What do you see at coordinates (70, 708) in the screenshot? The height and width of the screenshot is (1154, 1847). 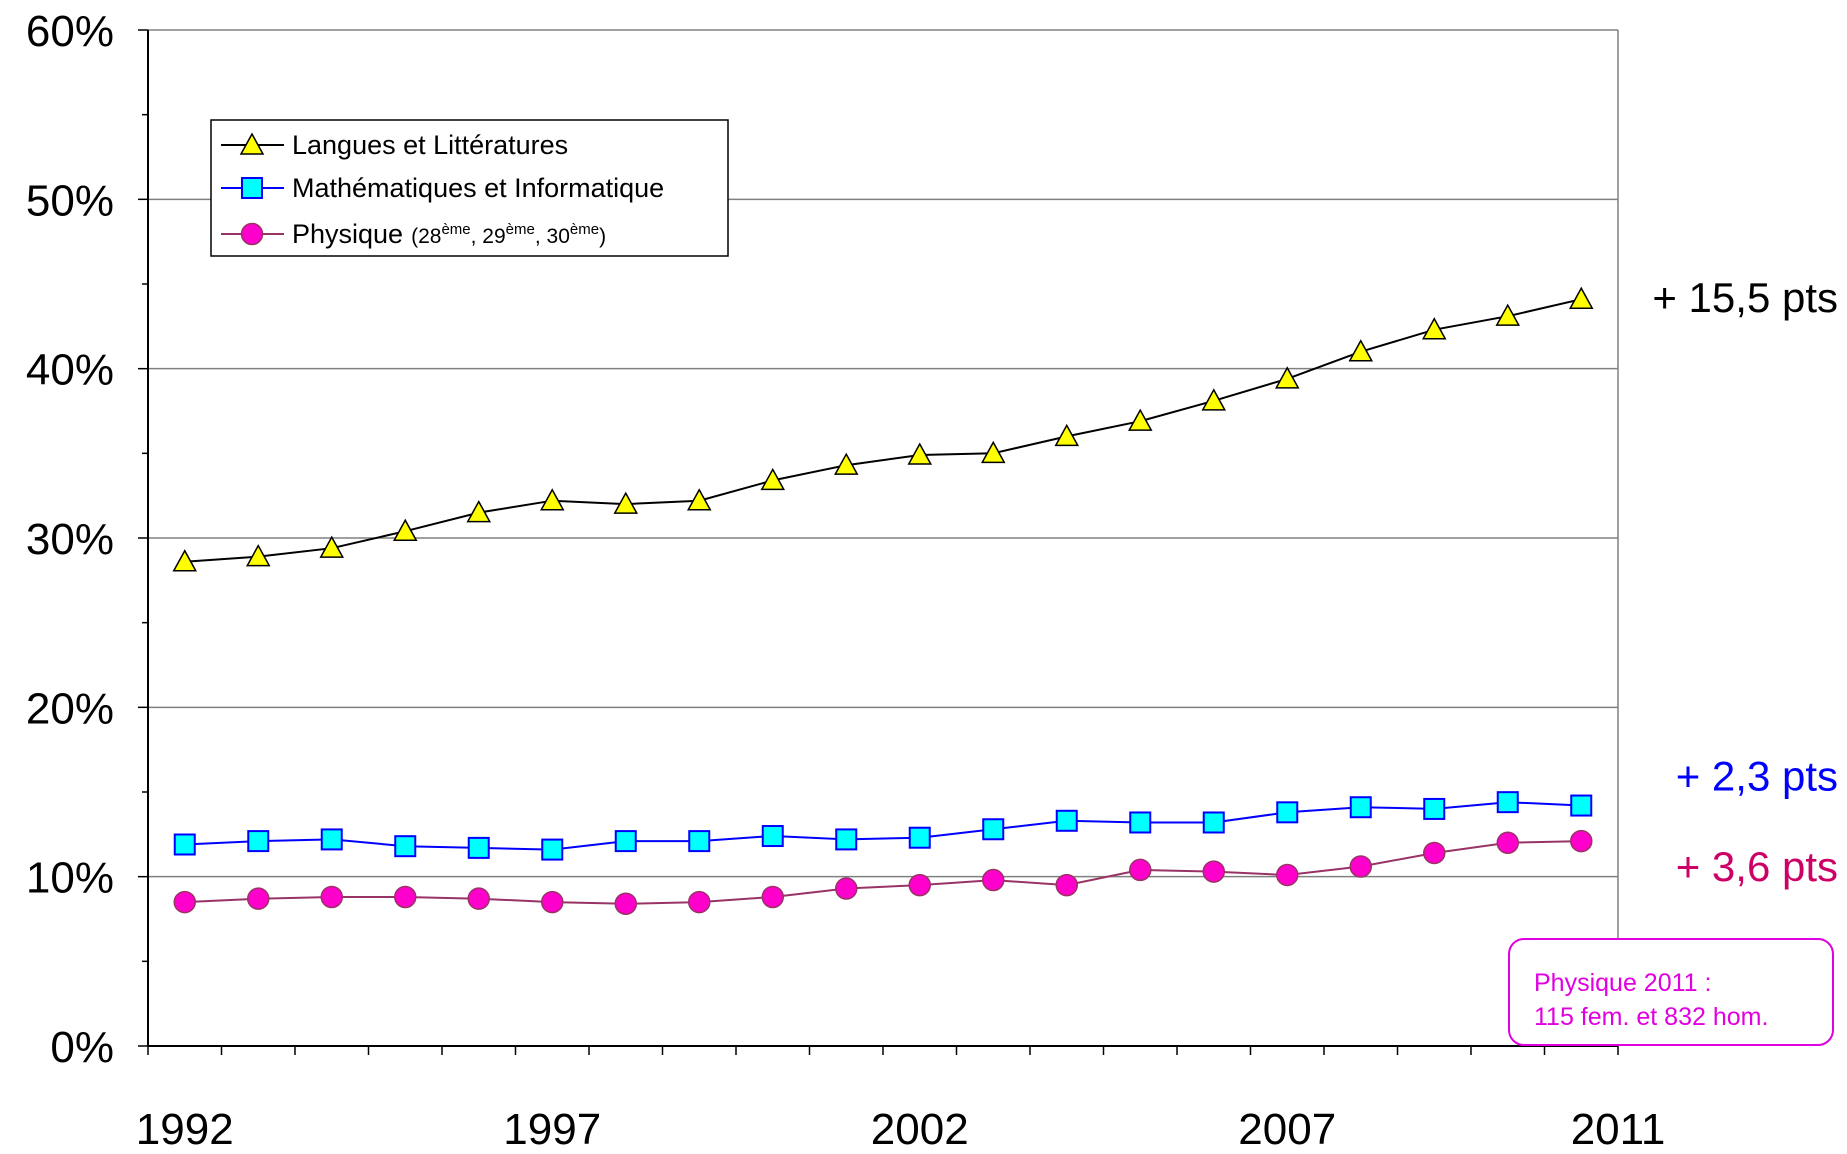 I see `y-tick-label: 20%` at bounding box center [70, 708].